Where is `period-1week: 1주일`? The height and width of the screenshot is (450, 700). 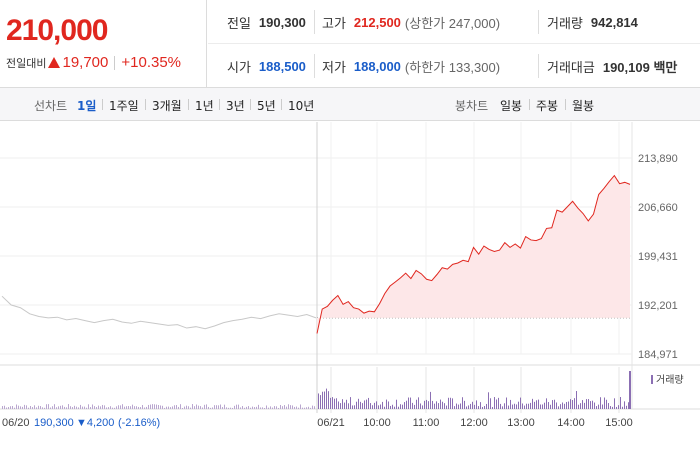 period-1week: 1주일 is located at coordinates (124, 106).